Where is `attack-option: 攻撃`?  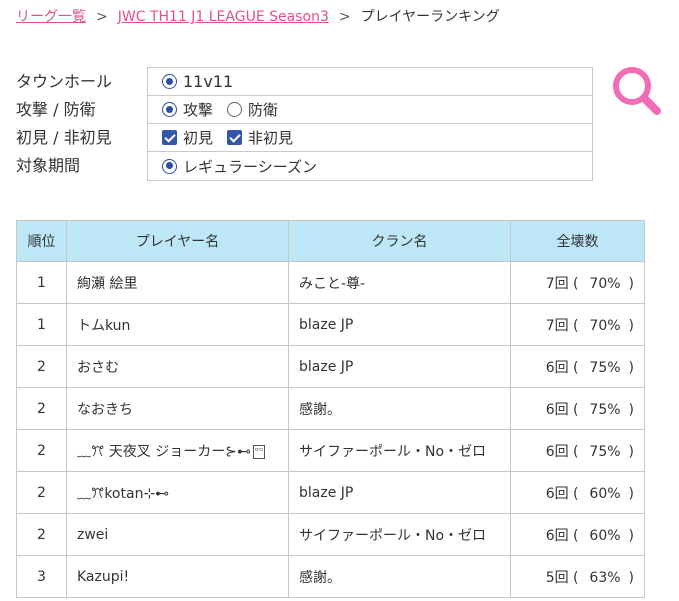 attack-option: 攻撃 is located at coordinates (187, 109).